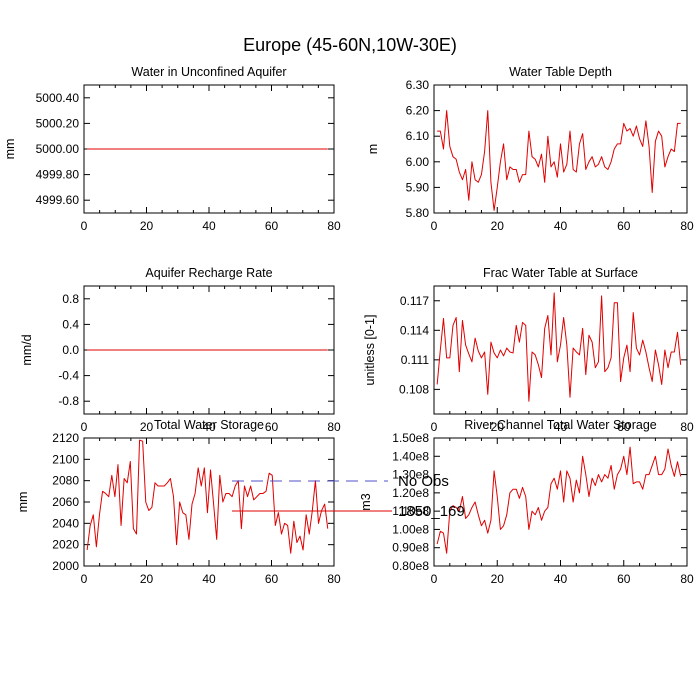 The height and width of the screenshot is (700, 700). I want to click on y-tick-label: 5000.20, so click(58, 123).